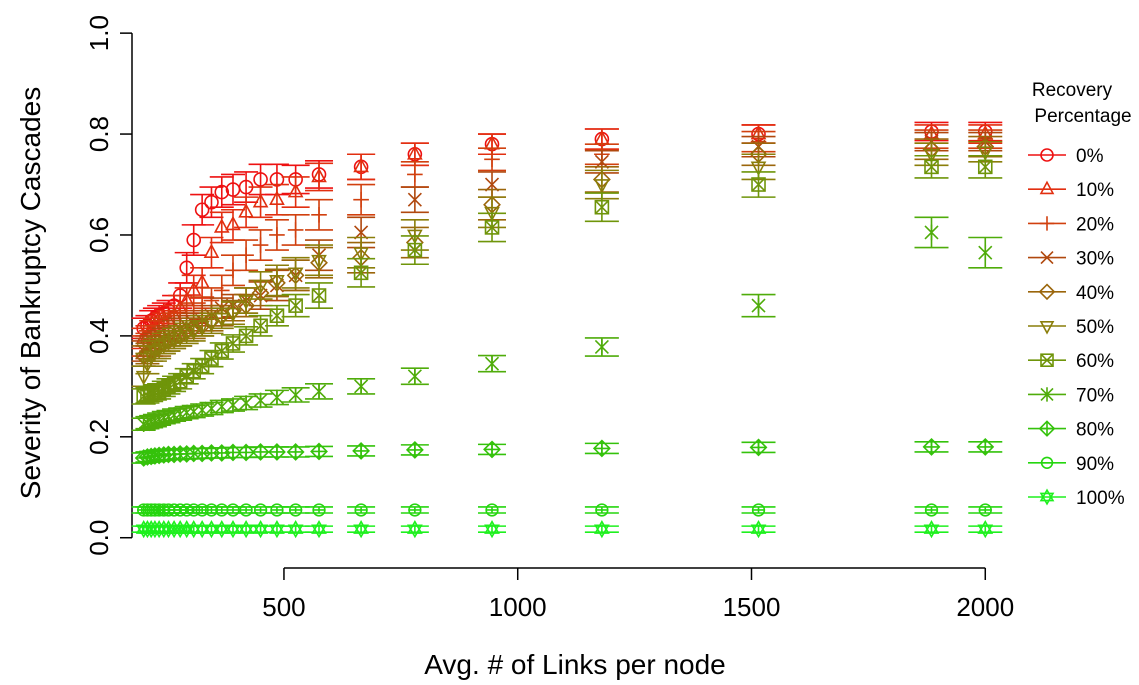 The image size is (1139, 685). What do you see at coordinates (1100, 498) in the screenshot?
I see `legend-label: 100%` at bounding box center [1100, 498].